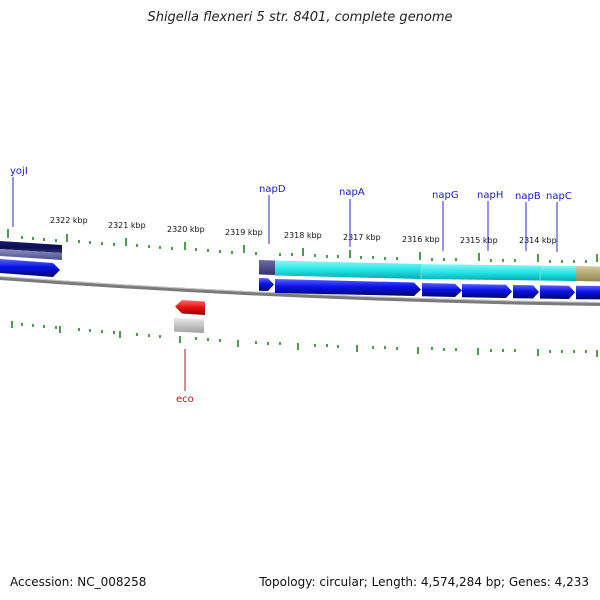 This screenshot has width=600, height=600. What do you see at coordinates (189, 325) in the screenshot?
I see `eco-feature-bar` at bounding box center [189, 325].